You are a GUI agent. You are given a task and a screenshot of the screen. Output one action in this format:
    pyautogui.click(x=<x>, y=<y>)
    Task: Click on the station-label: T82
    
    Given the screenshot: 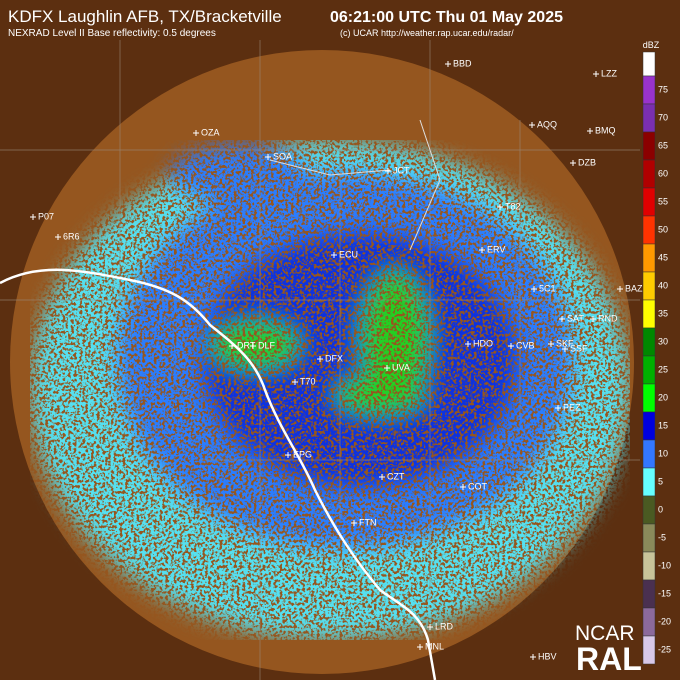 What is the action you would take?
    pyautogui.click(x=513, y=206)
    